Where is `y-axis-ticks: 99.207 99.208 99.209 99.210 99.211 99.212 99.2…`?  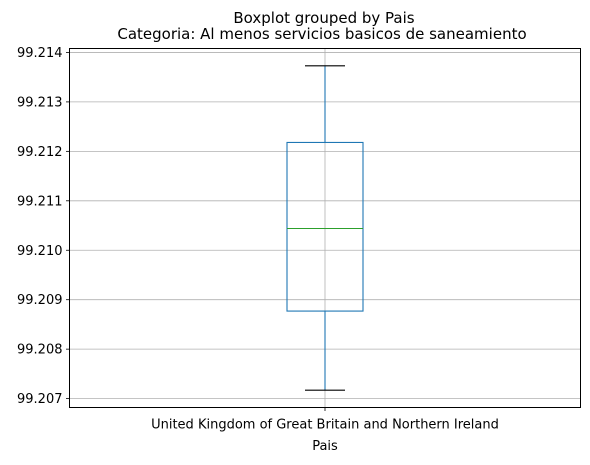 y-axis-ticks: 99.207 99.208 99.209 99.210 99.211 99.212 99.2… is located at coordinates (43, 226).